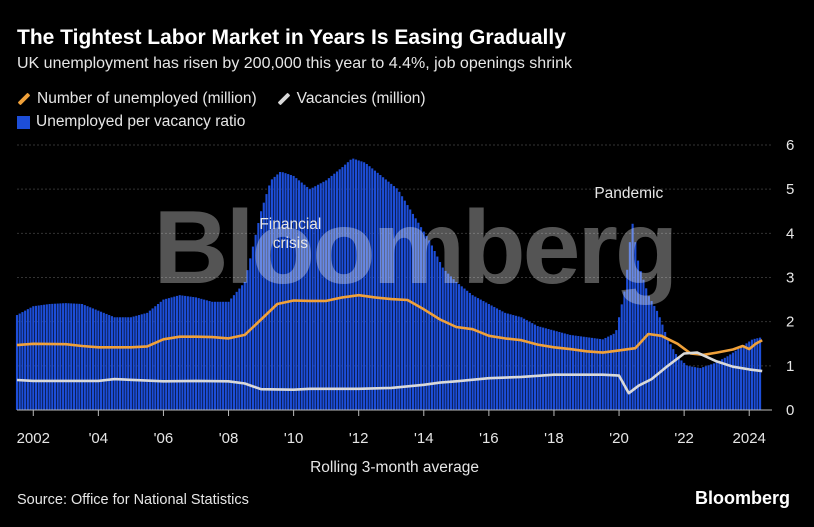 This screenshot has width=814, height=527. What do you see at coordinates (619, 438) in the screenshot?
I see `x-tick-label: '20` at bounding box center [619, 438].